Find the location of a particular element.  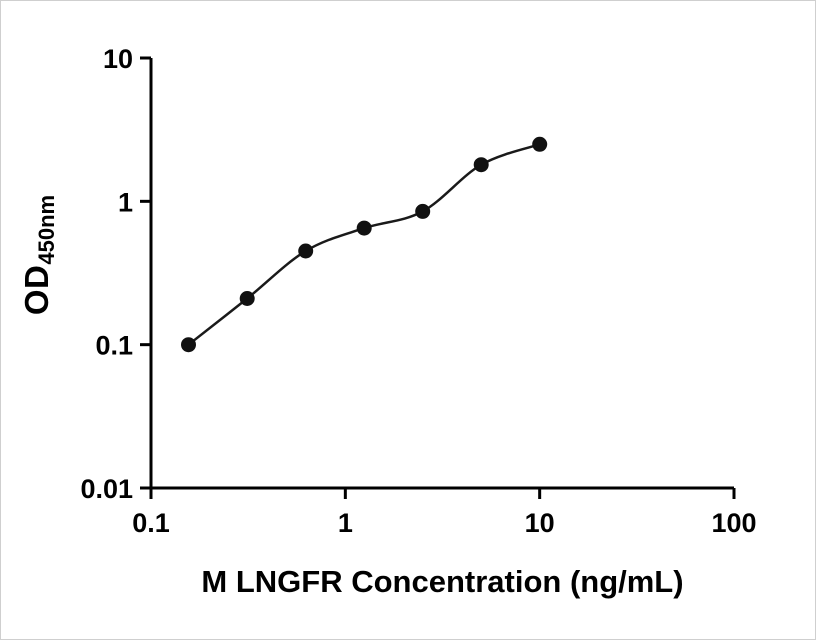

x-tick-label: 1 is located at coordinates (345, 523).